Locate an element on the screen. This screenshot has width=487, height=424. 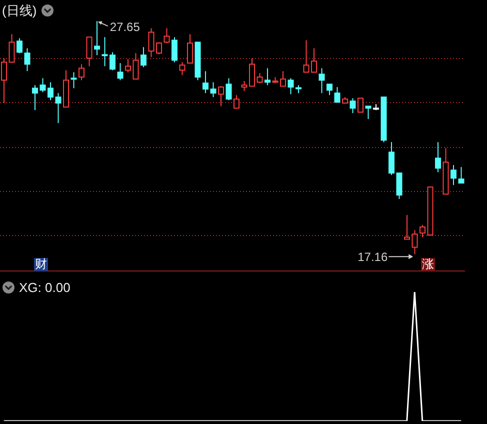
annotation: 27.65 is located at coordinates (125, 27).